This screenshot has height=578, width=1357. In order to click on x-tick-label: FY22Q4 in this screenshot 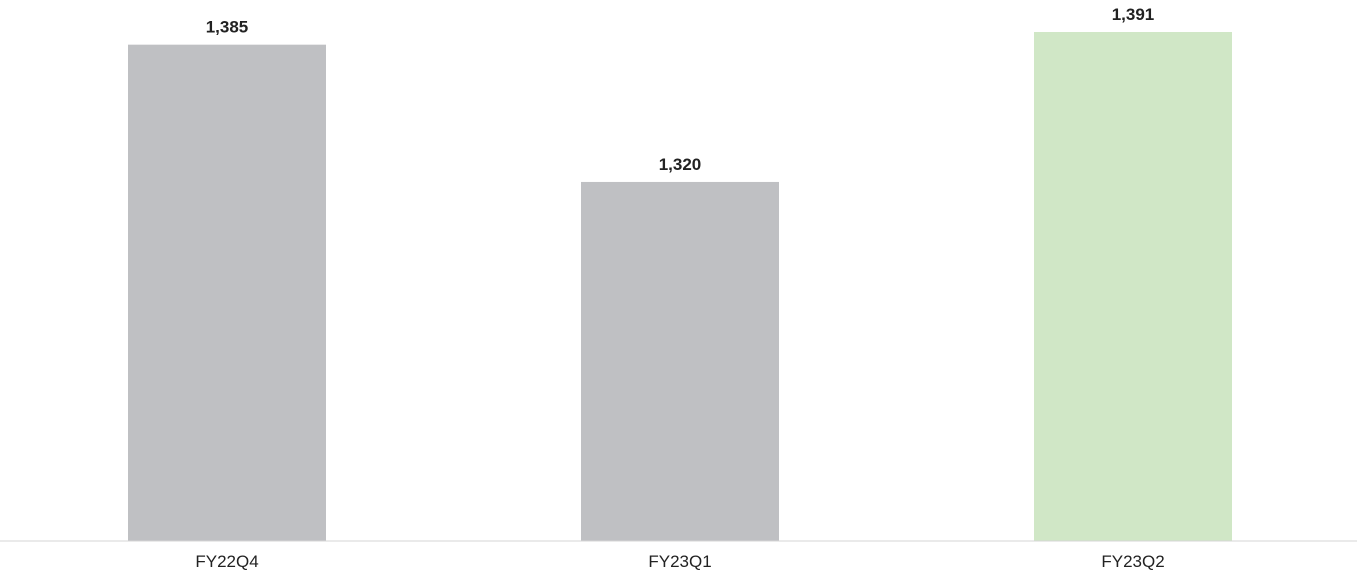, I will do `click(226, 561)`.